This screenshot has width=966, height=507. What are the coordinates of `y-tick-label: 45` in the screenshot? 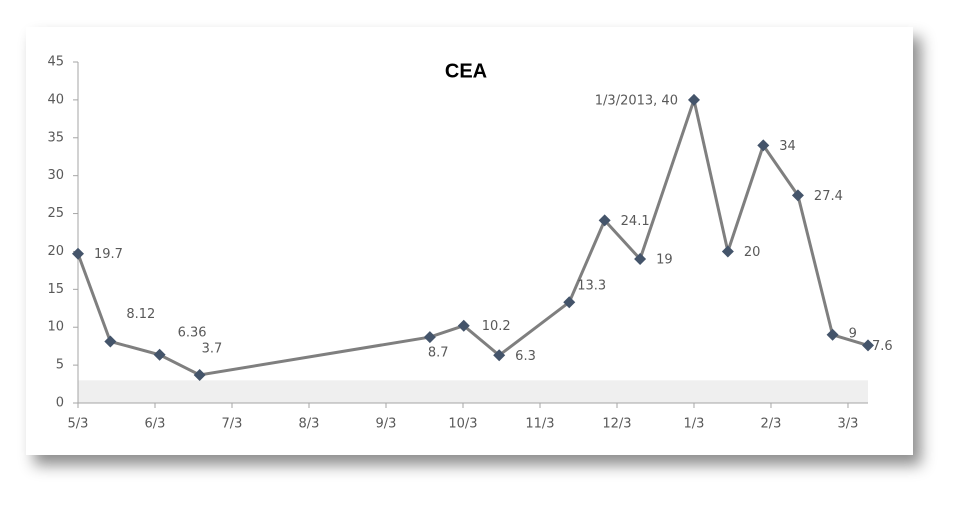 It's located at (55, 62).